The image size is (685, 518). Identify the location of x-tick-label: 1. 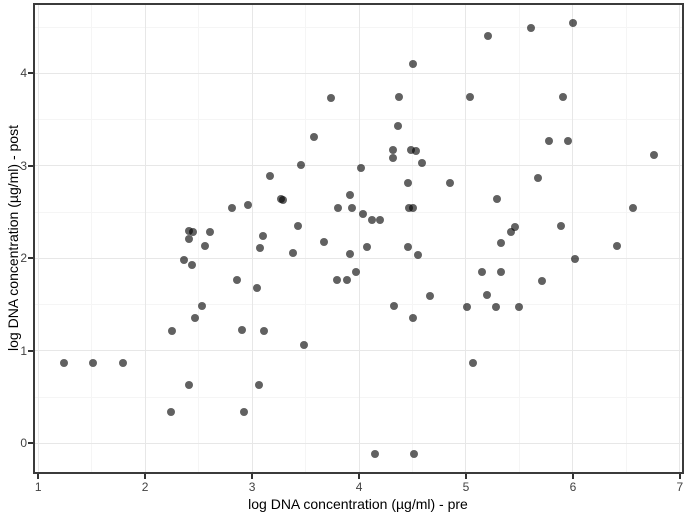
(38, 487).